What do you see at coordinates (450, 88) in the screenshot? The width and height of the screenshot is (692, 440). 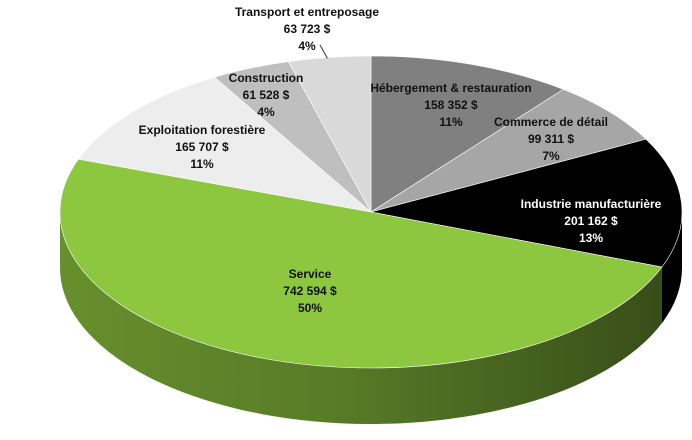 I see `slice-name: Hébergement & restauration` at bounding box center [450, 88].